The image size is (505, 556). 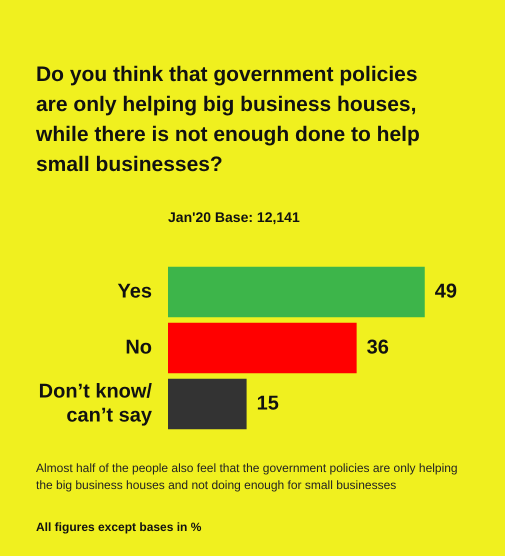 I want to click on data-label: 15, so click(x=267, y=403).